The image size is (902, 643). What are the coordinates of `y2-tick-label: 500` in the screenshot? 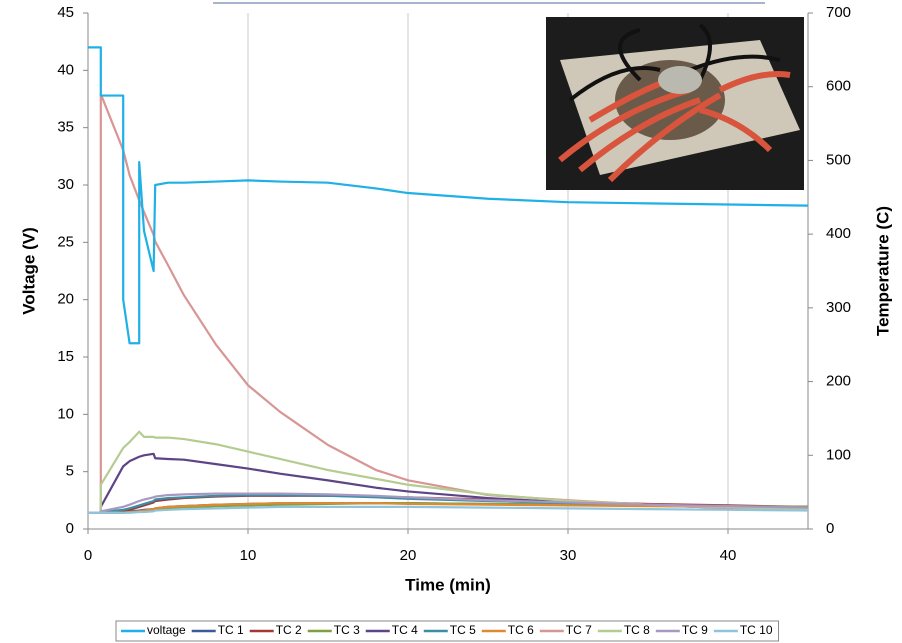 It's located at (838, 159).